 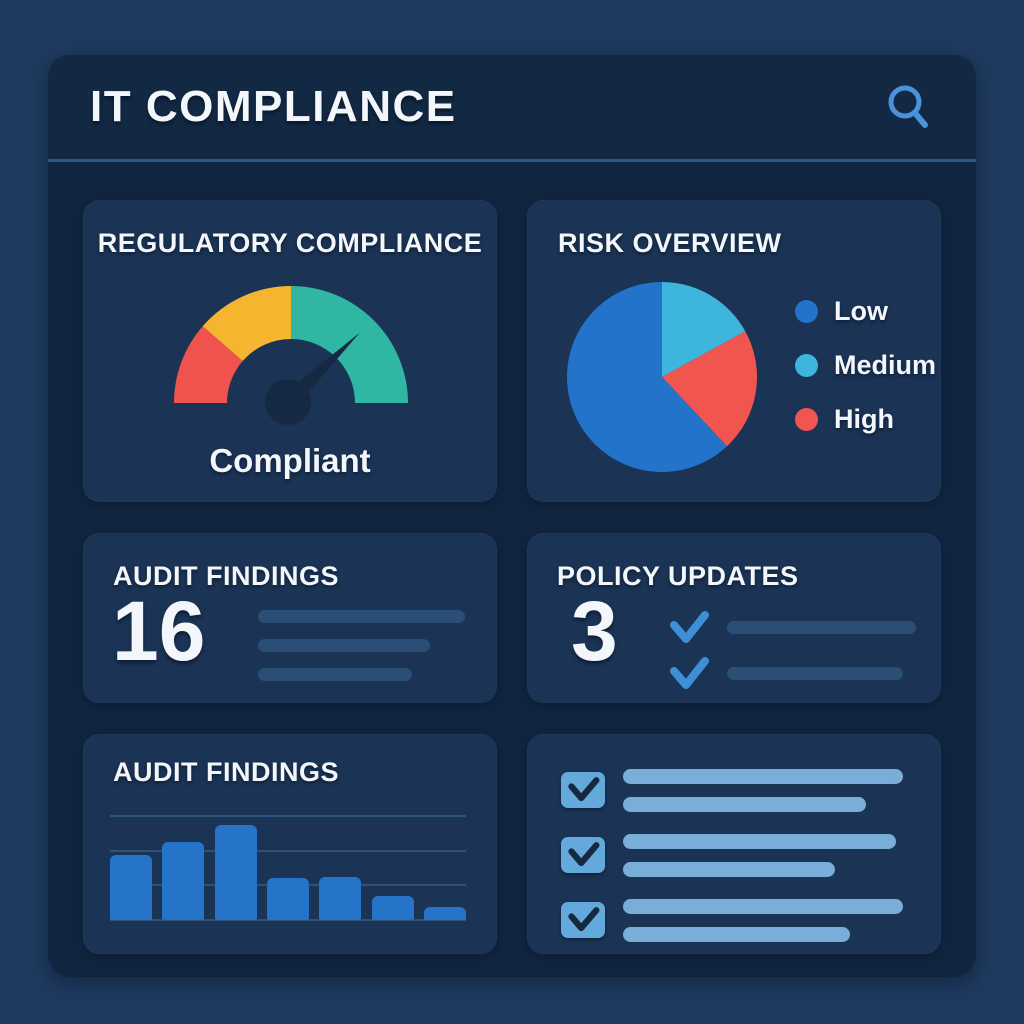 I want to click on gauge-segment-partially-compliant, so click(x=246, y=324).